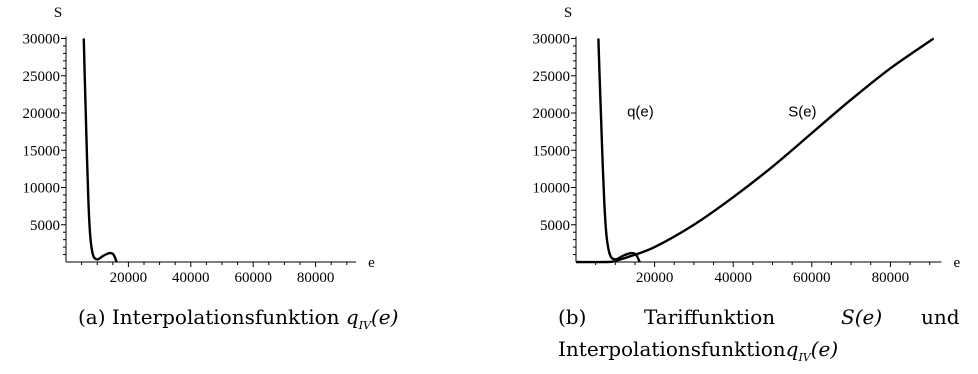  What do you see at coordinates (552, 151) in the screenshot?
I see `panel-b-y-tick-label: 15000` at bounding box center [552, 151].